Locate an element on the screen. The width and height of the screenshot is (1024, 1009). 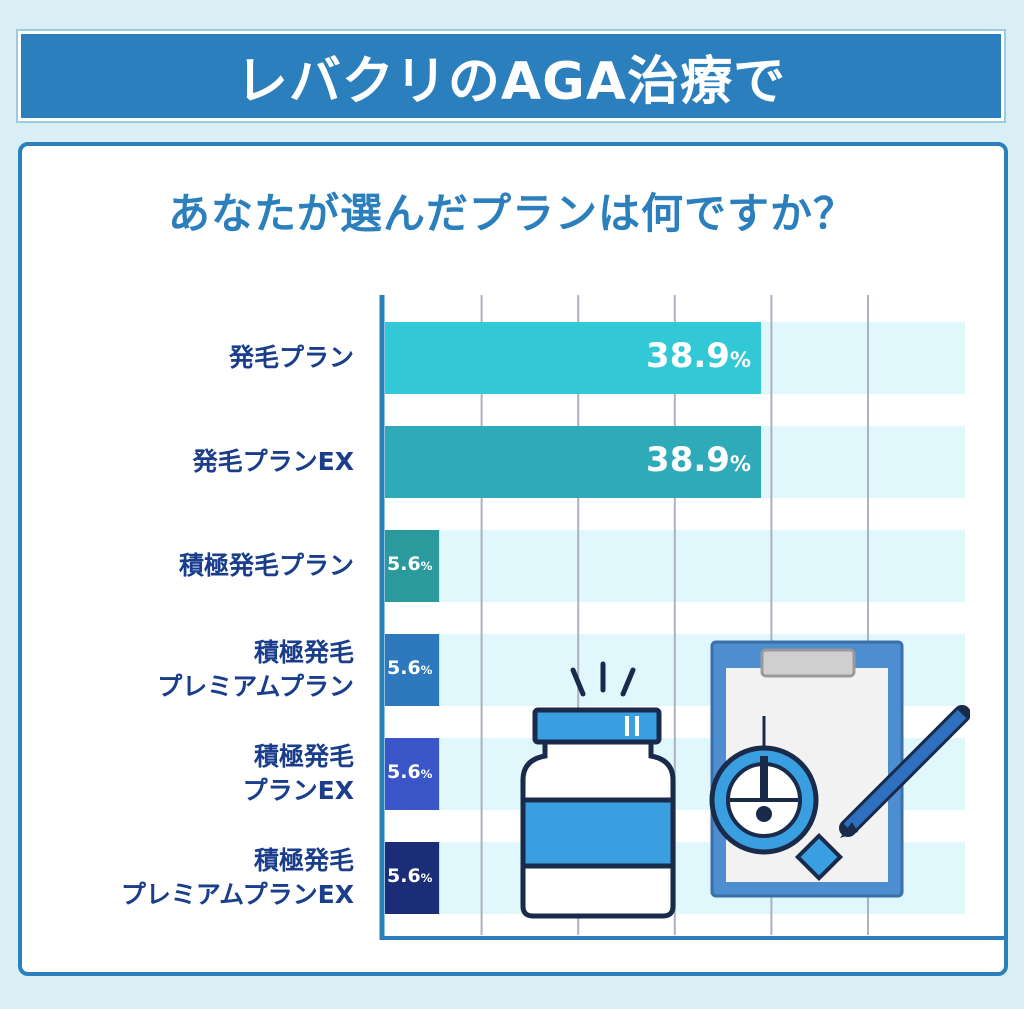
category-label: 積極発毛プラン is located at coordinates (184, 566).